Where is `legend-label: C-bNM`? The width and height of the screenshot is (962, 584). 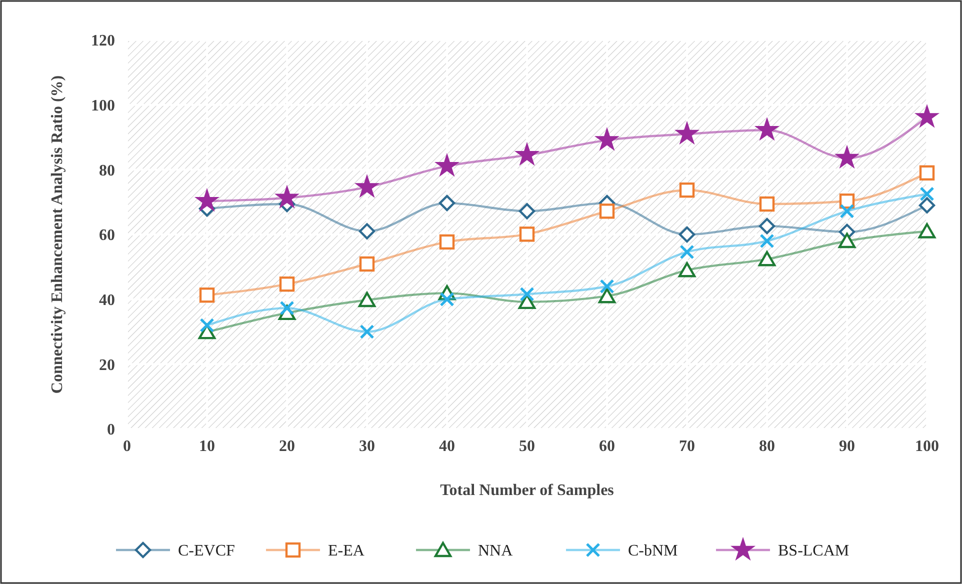
legend-label: C-bNM is located at coordinates (653, 551).